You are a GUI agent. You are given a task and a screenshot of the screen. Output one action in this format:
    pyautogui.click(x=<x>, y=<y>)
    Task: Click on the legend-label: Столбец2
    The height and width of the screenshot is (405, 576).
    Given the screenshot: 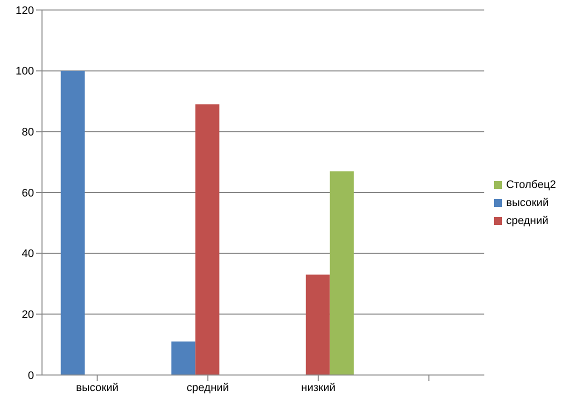 What is the action you would take?
    pyautogui.click(x=531, y=184)
    